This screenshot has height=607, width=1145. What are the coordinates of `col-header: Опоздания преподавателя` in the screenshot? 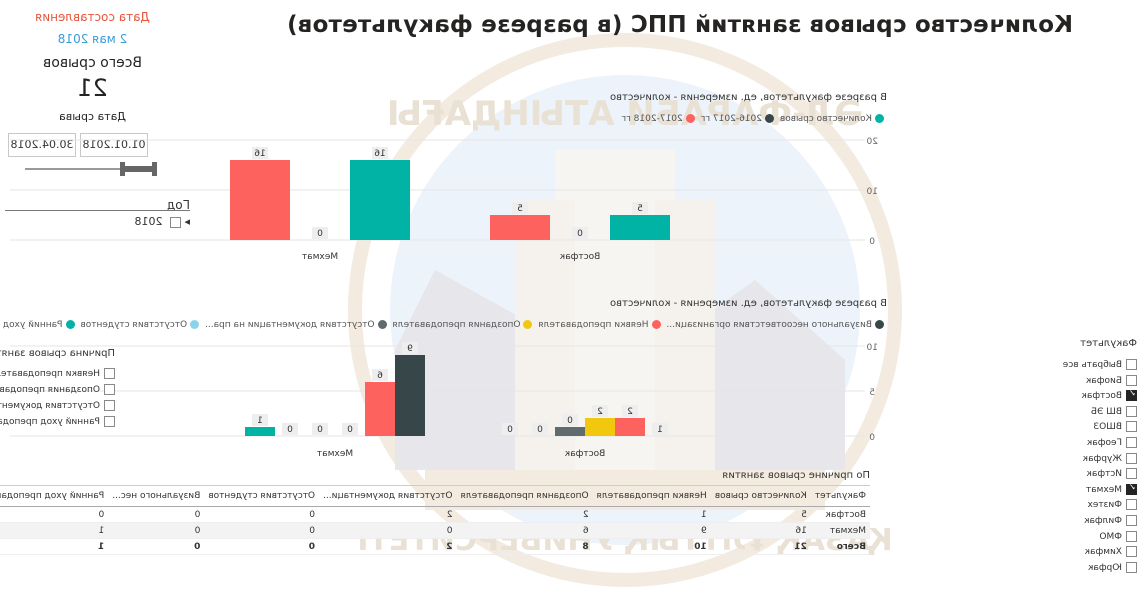 It's located at (524, 496).